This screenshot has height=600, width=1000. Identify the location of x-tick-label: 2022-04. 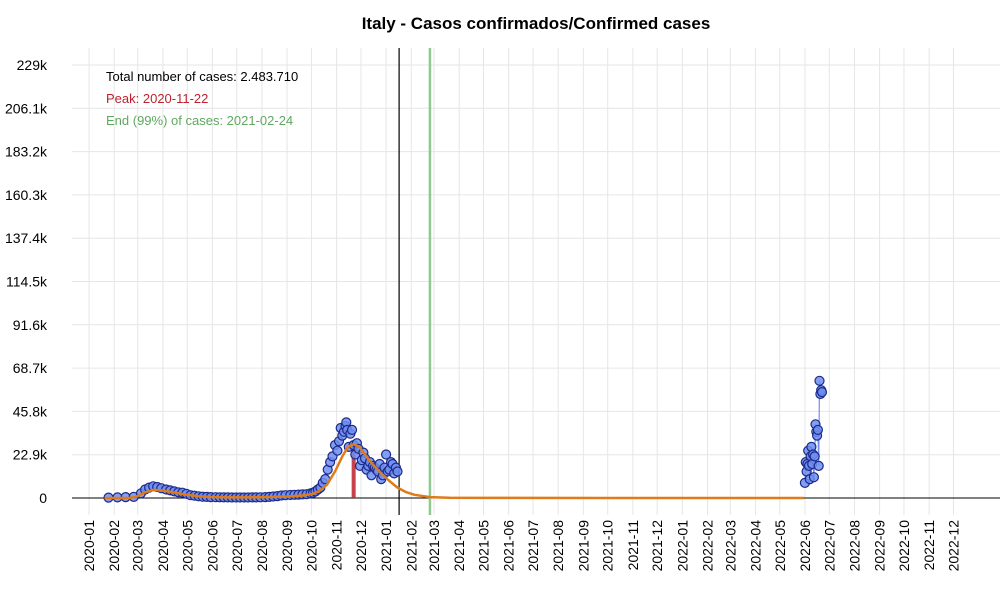
(755, 546).